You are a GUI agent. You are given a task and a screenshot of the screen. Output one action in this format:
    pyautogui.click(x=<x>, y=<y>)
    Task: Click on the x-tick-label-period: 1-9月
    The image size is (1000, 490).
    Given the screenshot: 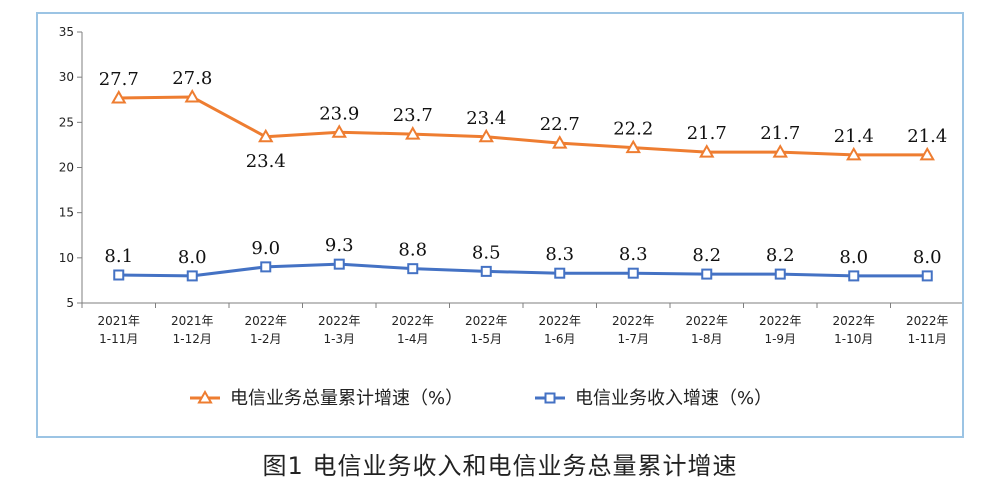 What is the action you would take?
    pyautogui.click(x=780, y=339)
    